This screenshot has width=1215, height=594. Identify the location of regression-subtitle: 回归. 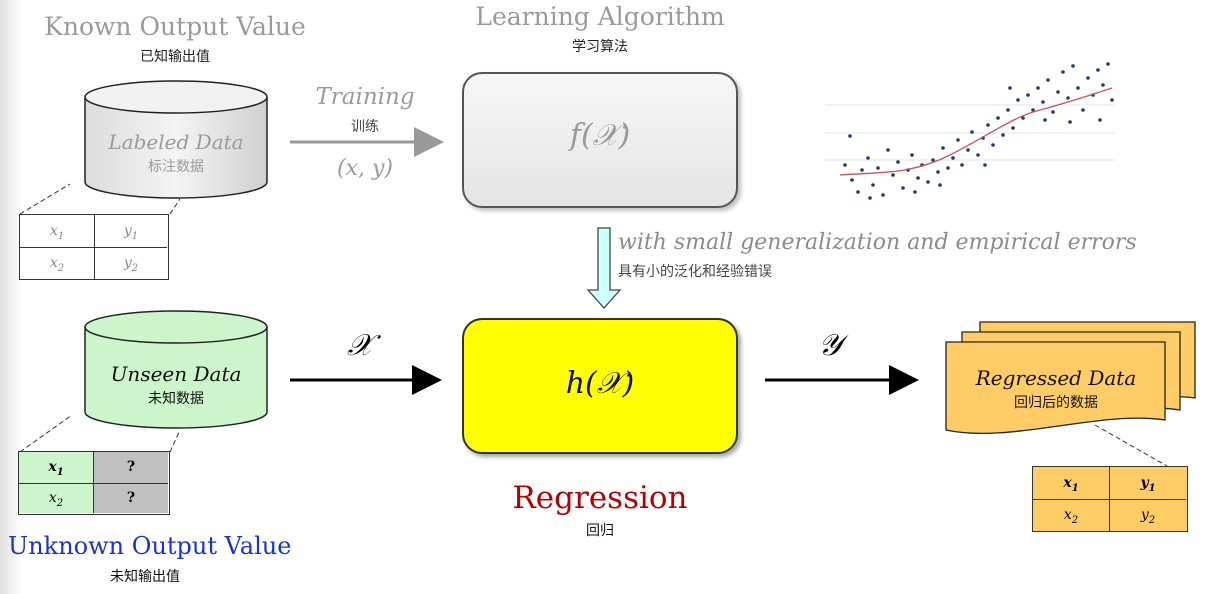
(600, 531).